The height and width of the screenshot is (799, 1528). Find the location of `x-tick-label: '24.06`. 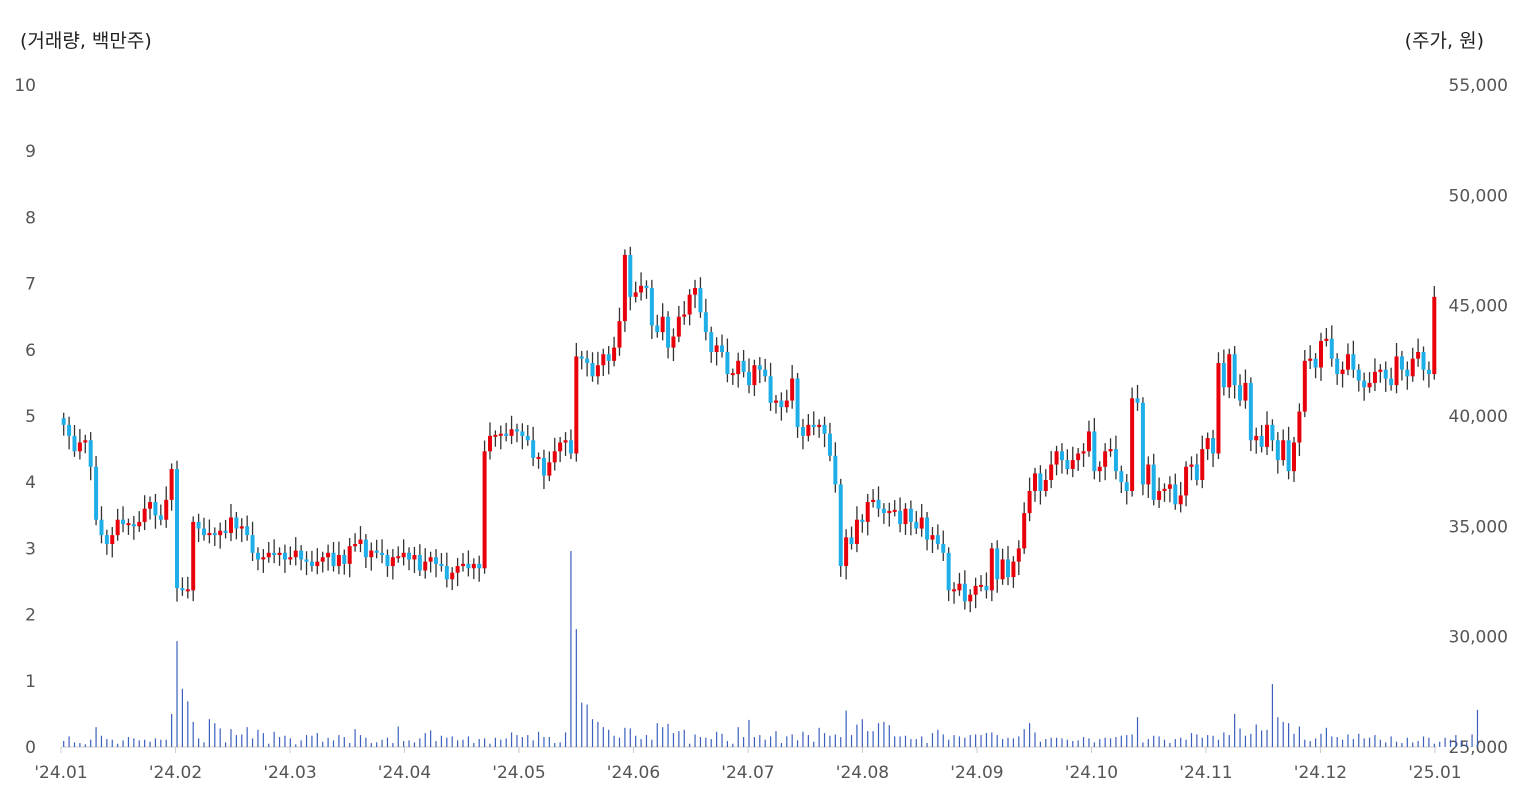

x-tick-label: '24.06 is located at coordinates (633, 773).